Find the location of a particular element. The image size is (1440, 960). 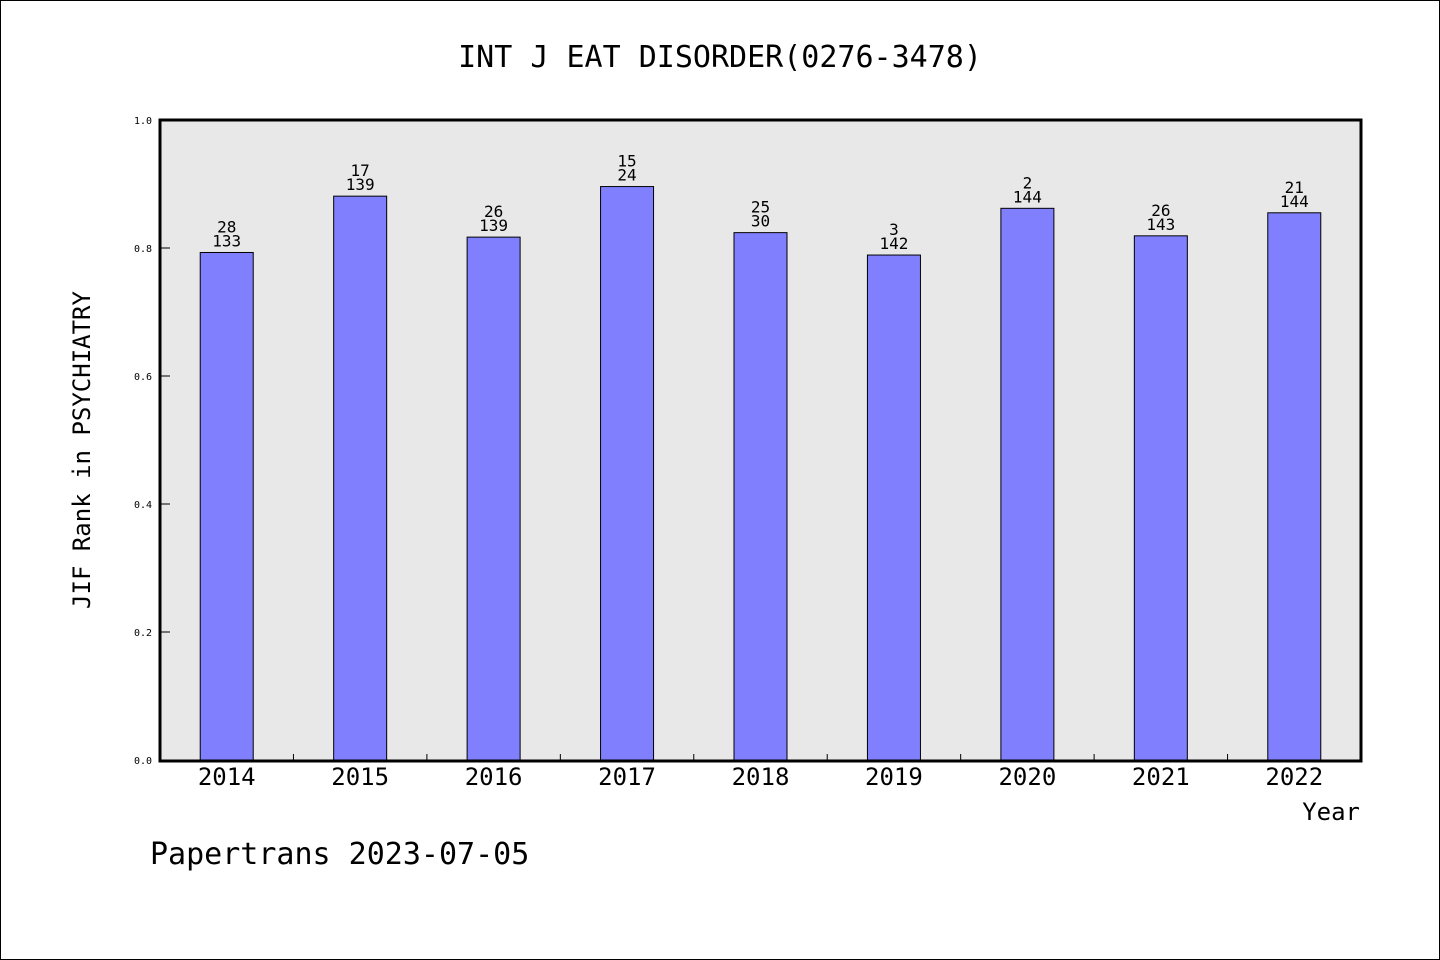

x-tick-label: 2017 is located at coordinates (627, 777).